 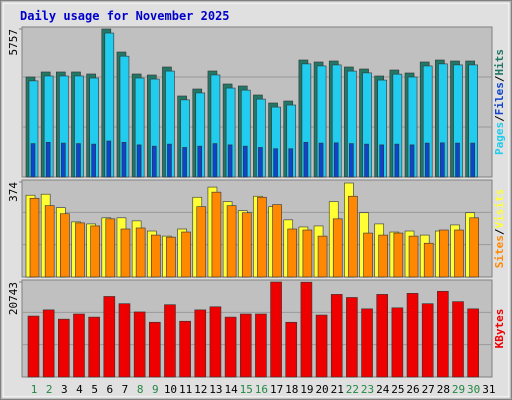 I want to click on x-tick-label: 1, so click(x=34, y=389).